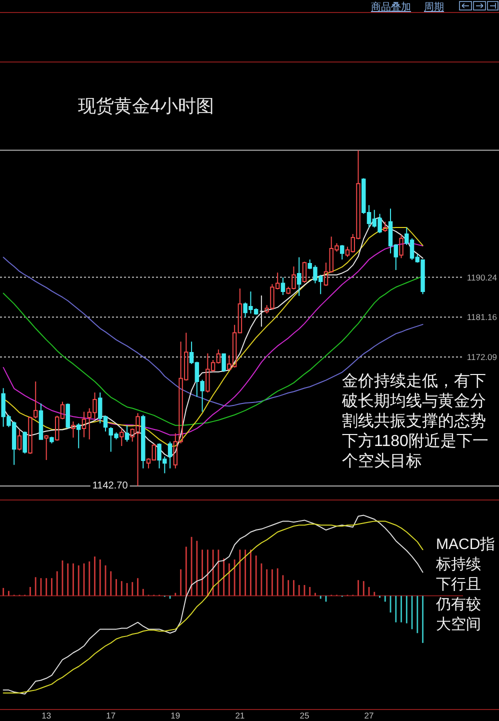  I want to click on x-tick-label: 25, so click(305, 715).